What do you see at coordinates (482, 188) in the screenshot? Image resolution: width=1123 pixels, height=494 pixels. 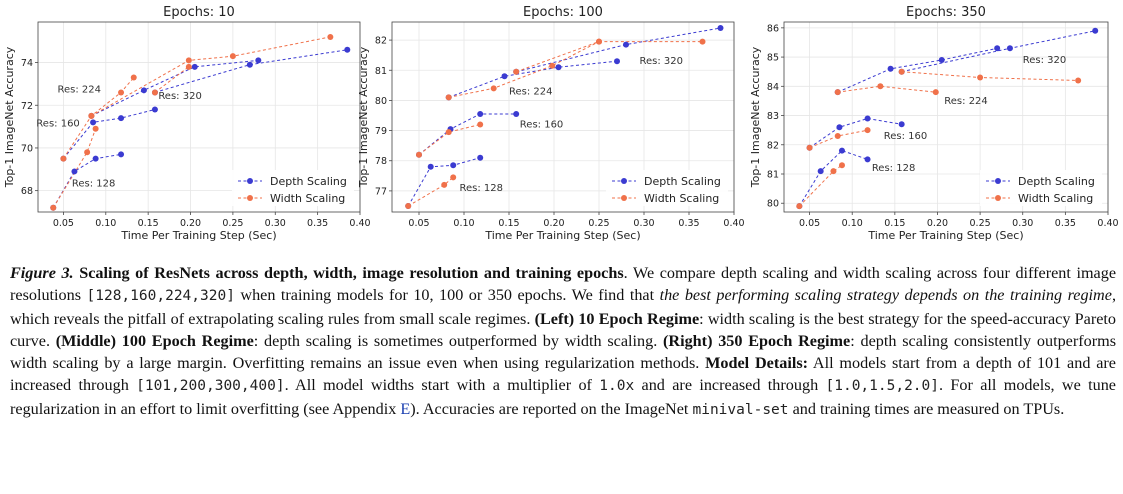 I see `resolution-label: Res: 128` at bounding box center [482, 188].